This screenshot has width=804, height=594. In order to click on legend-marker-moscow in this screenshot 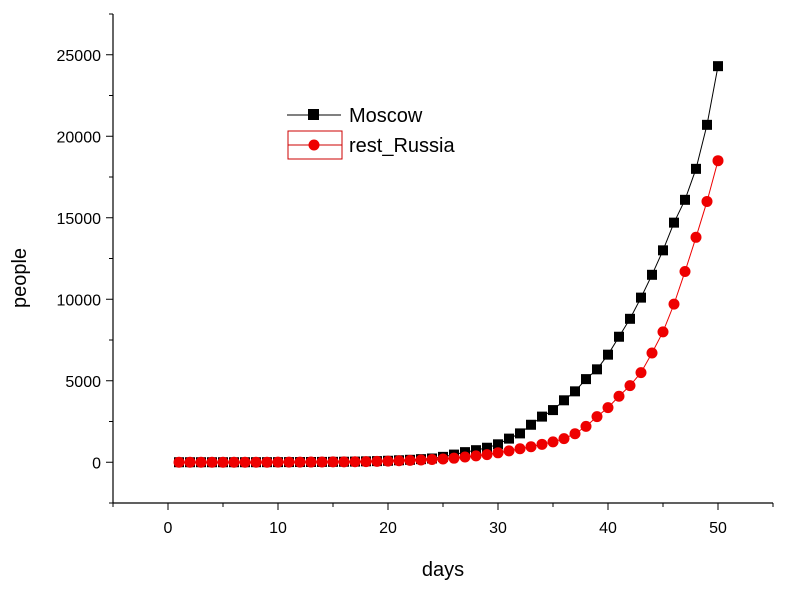, I will do `click(313, 114)`.